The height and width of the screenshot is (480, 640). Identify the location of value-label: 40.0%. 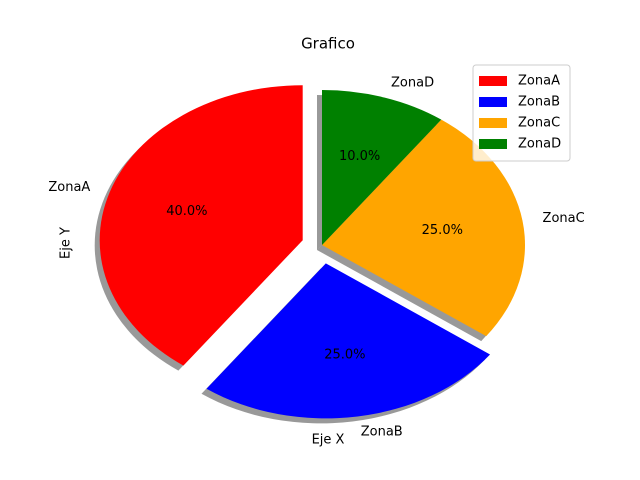
(186, 211).